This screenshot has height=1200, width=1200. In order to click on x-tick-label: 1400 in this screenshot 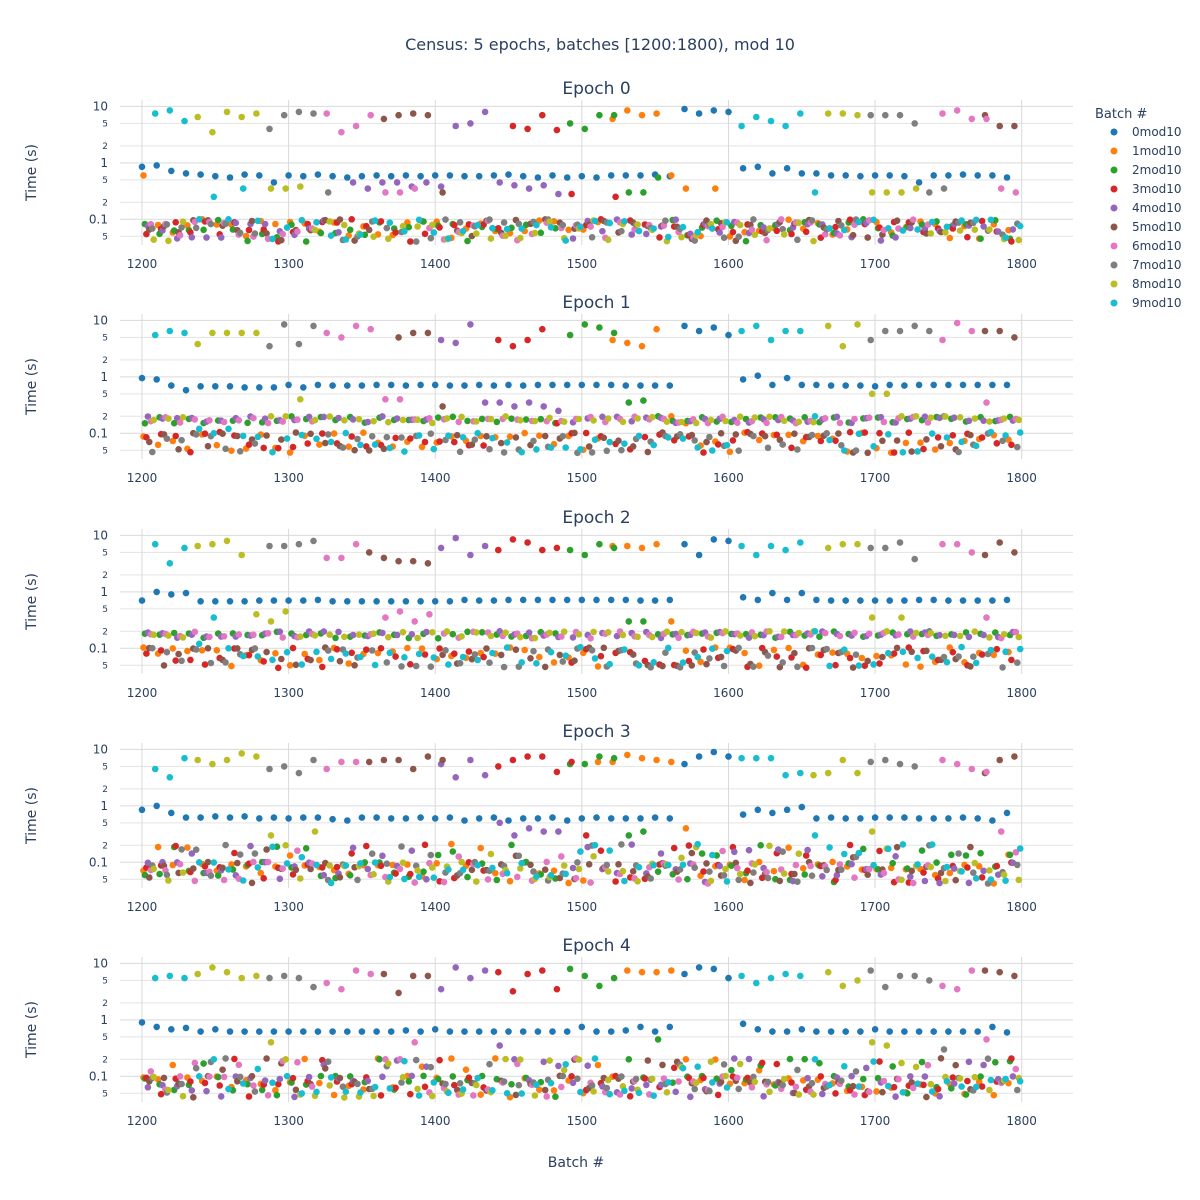, I will do `click(435, 907)`.